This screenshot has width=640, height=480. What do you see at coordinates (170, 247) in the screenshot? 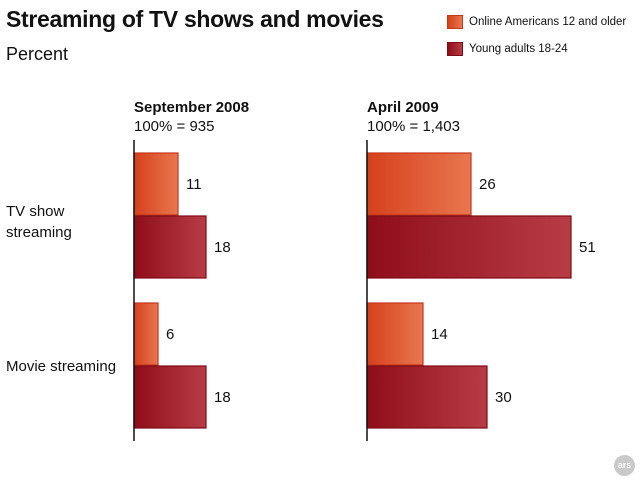
I see `bar-sep2008-tv-young` at bounding box center [170, 247].